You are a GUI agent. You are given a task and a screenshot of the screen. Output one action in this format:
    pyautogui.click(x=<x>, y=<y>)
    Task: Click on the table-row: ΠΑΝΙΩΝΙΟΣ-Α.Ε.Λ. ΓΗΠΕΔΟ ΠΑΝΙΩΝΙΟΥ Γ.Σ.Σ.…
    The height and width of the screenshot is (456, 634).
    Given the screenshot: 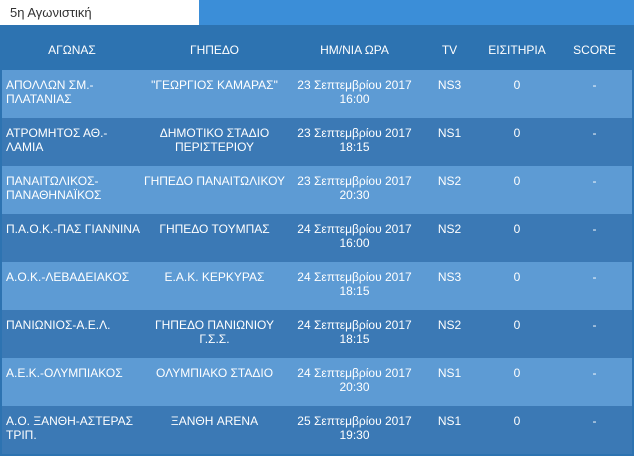 What is the action you would take?
    pyautogui.click(x=317, y=334)
    